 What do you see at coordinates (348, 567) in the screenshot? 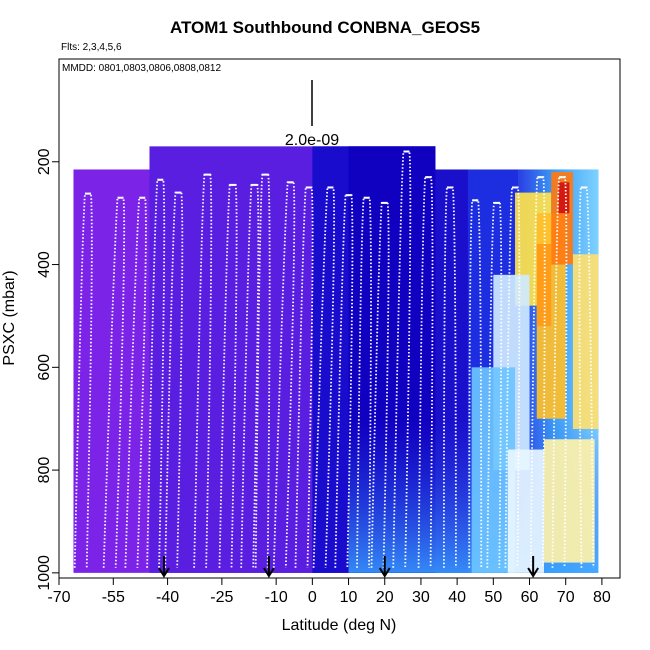
I see `arrow-markers` at bounding box center [348, 567].